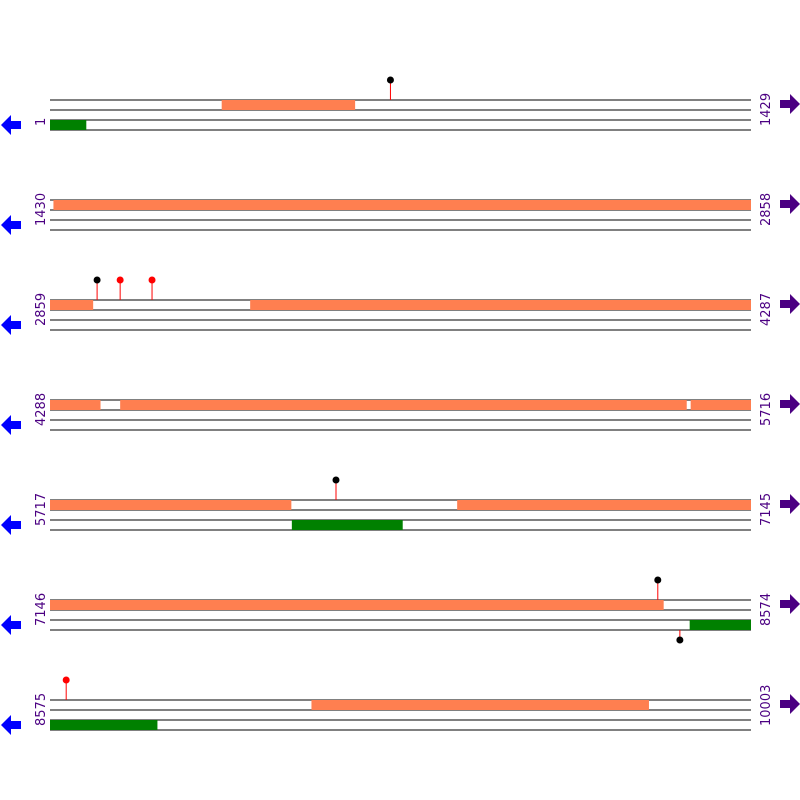  Describe the element at coordinates (41, 122) in the screenshot. I see `start-position-label: 1` at that location.